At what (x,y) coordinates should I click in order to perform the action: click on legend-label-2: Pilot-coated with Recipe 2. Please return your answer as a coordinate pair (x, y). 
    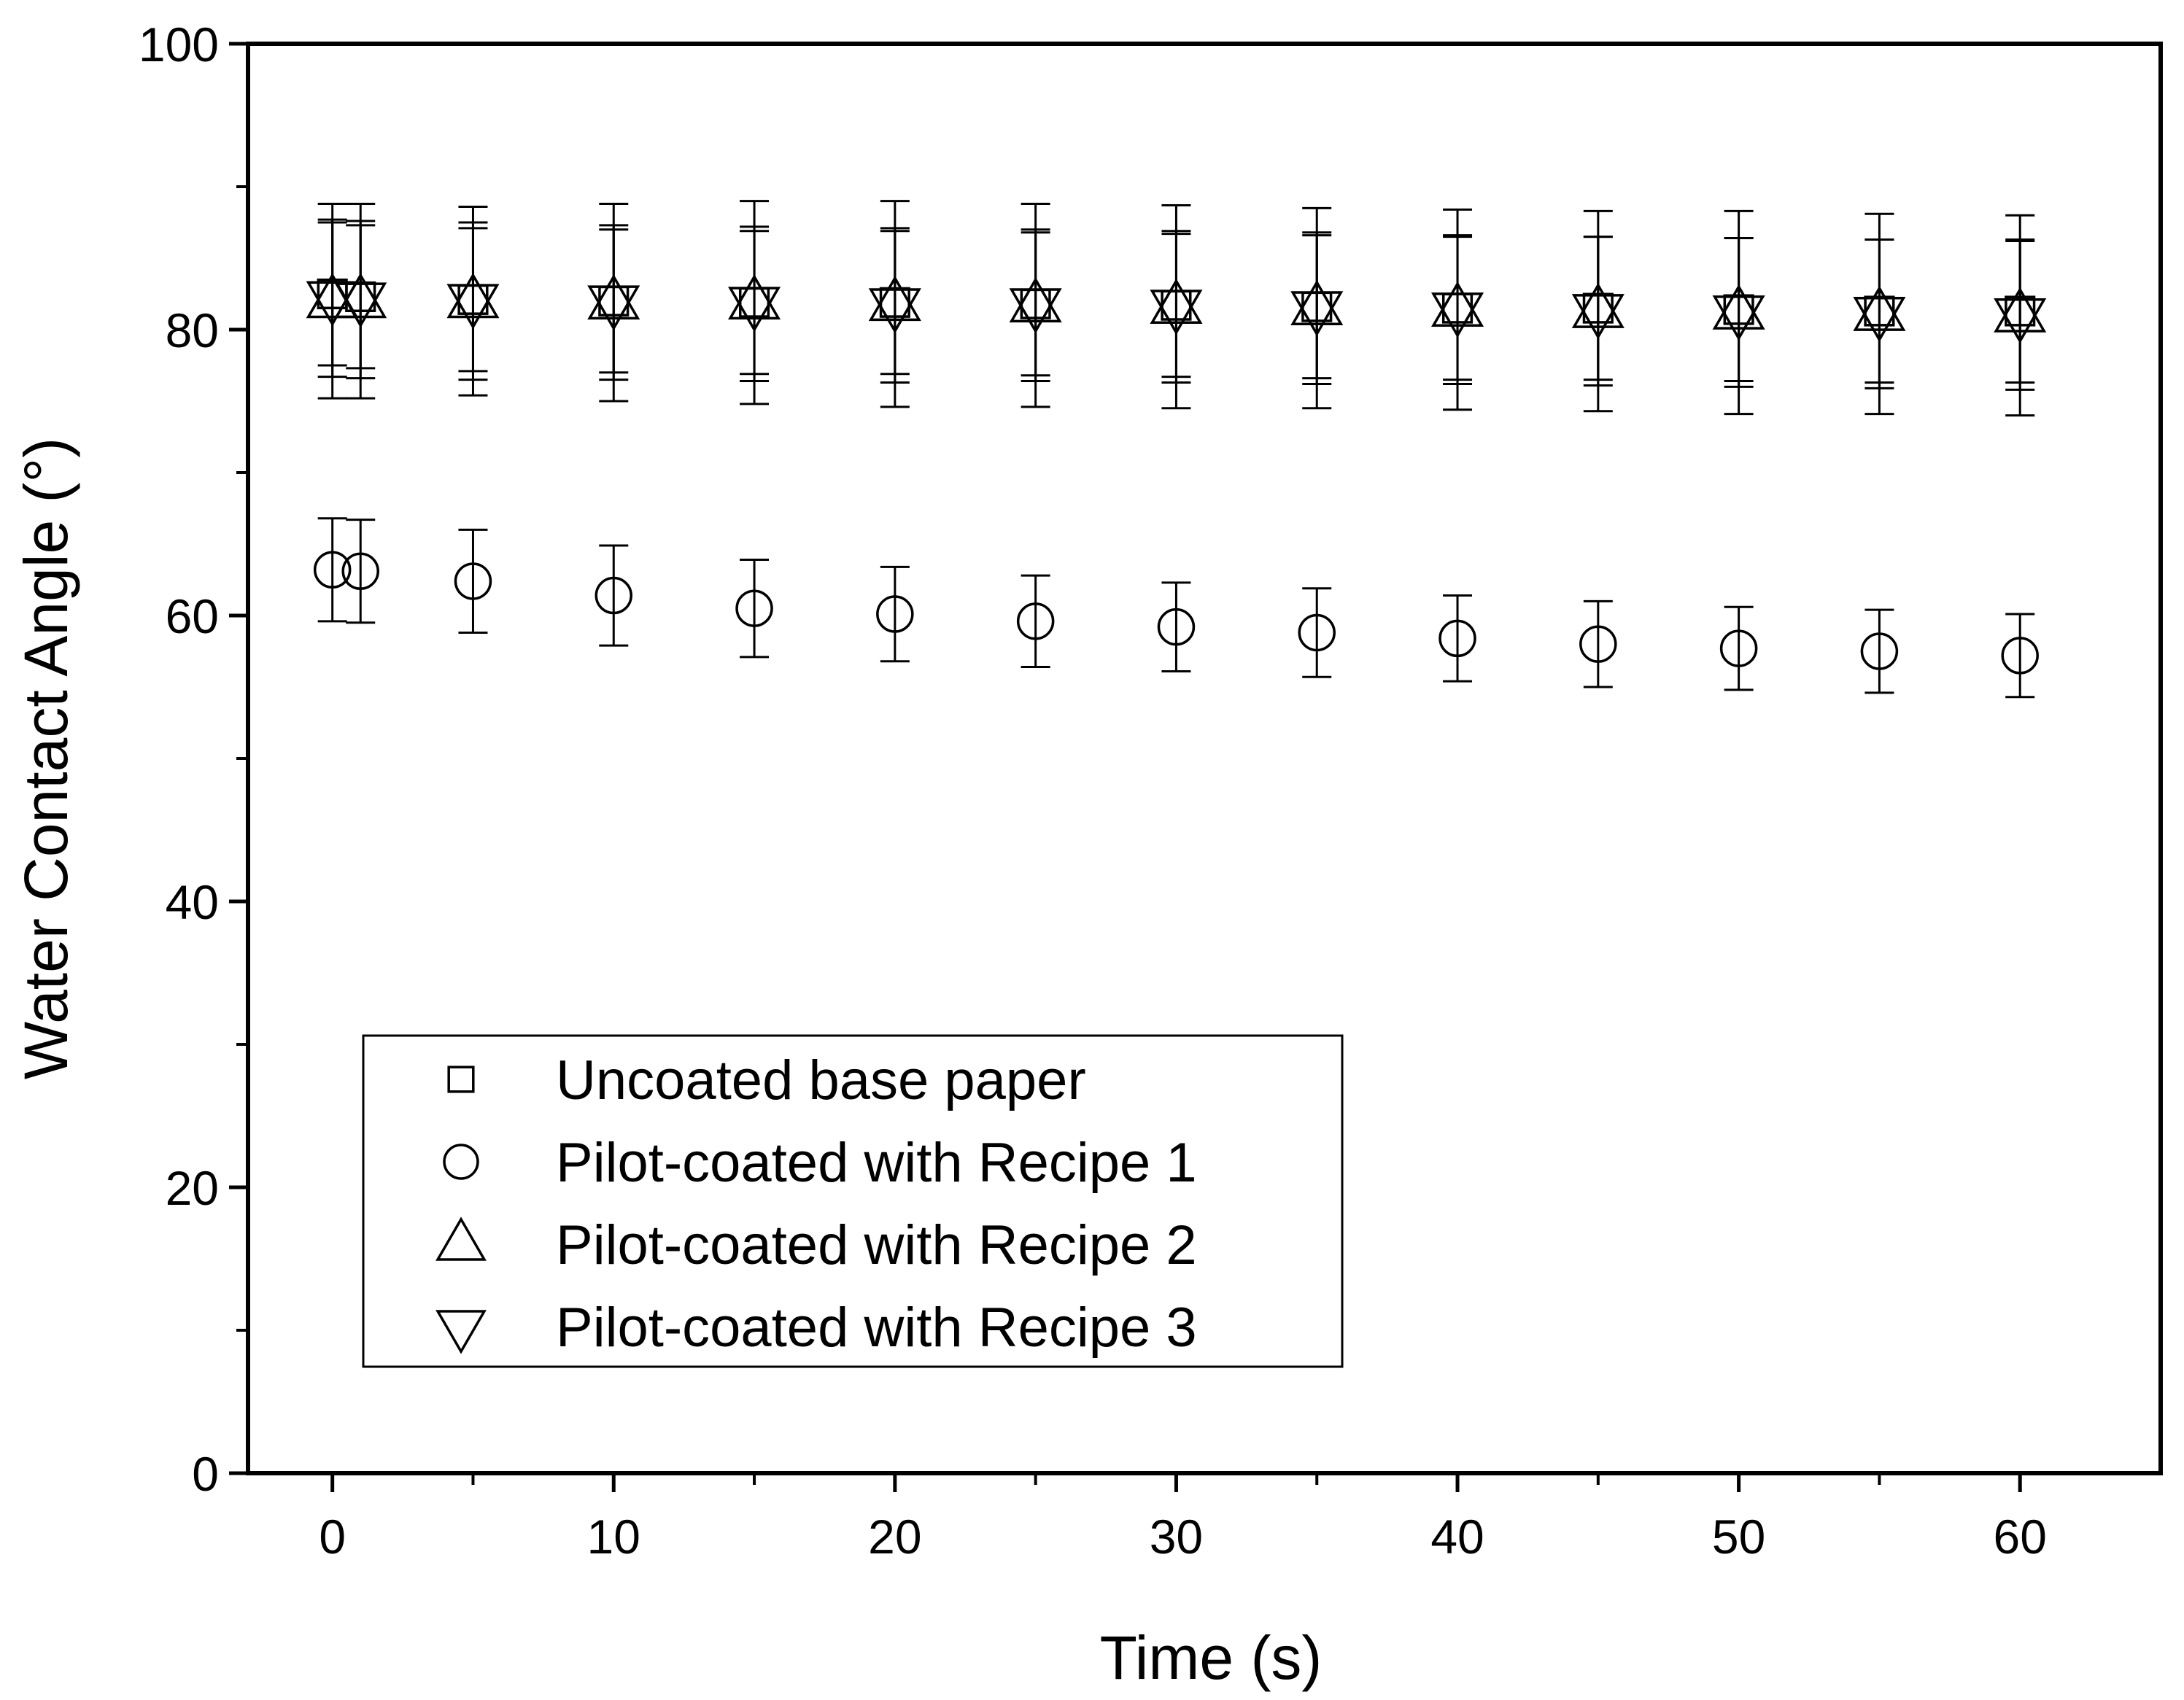
    Looking at the image, I should click on (876, 1245).